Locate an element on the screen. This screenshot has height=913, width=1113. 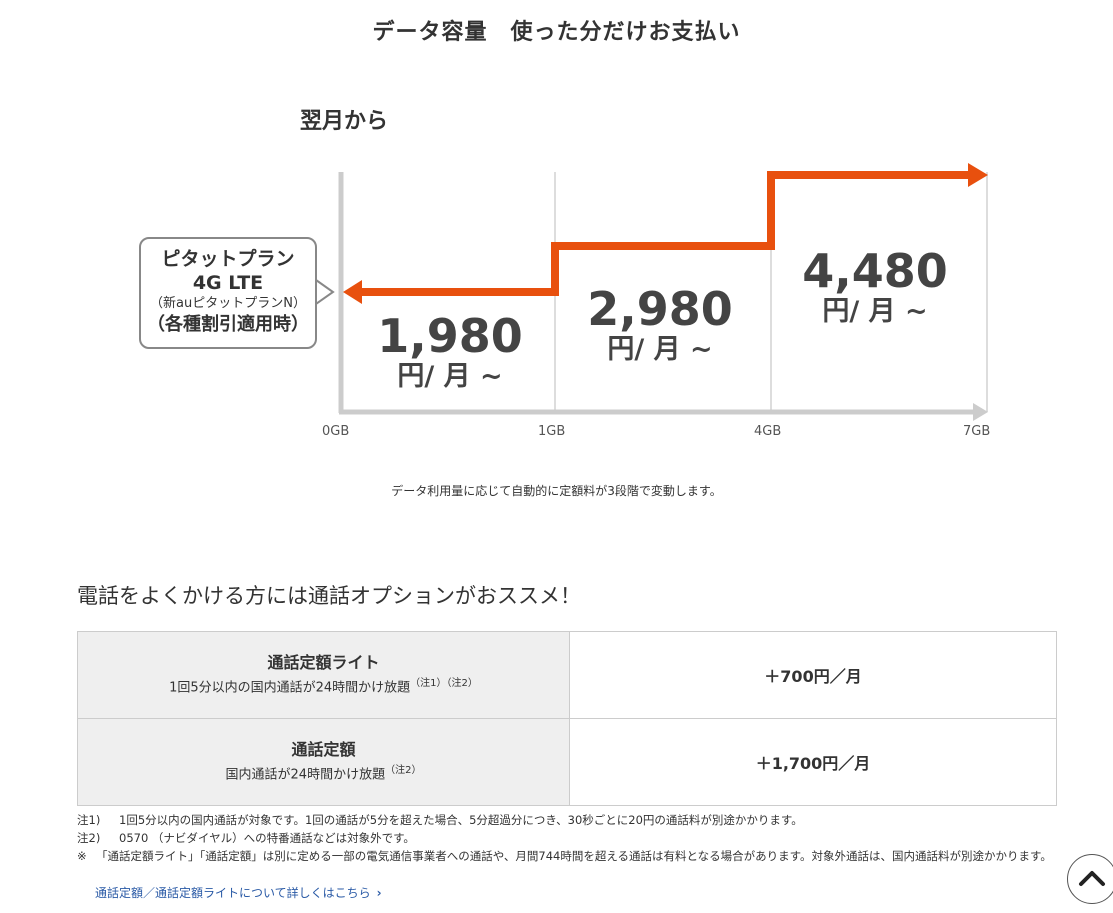
tier-3-price: 4,480 円/ 月 ~ is located at coordinates (875, 287).